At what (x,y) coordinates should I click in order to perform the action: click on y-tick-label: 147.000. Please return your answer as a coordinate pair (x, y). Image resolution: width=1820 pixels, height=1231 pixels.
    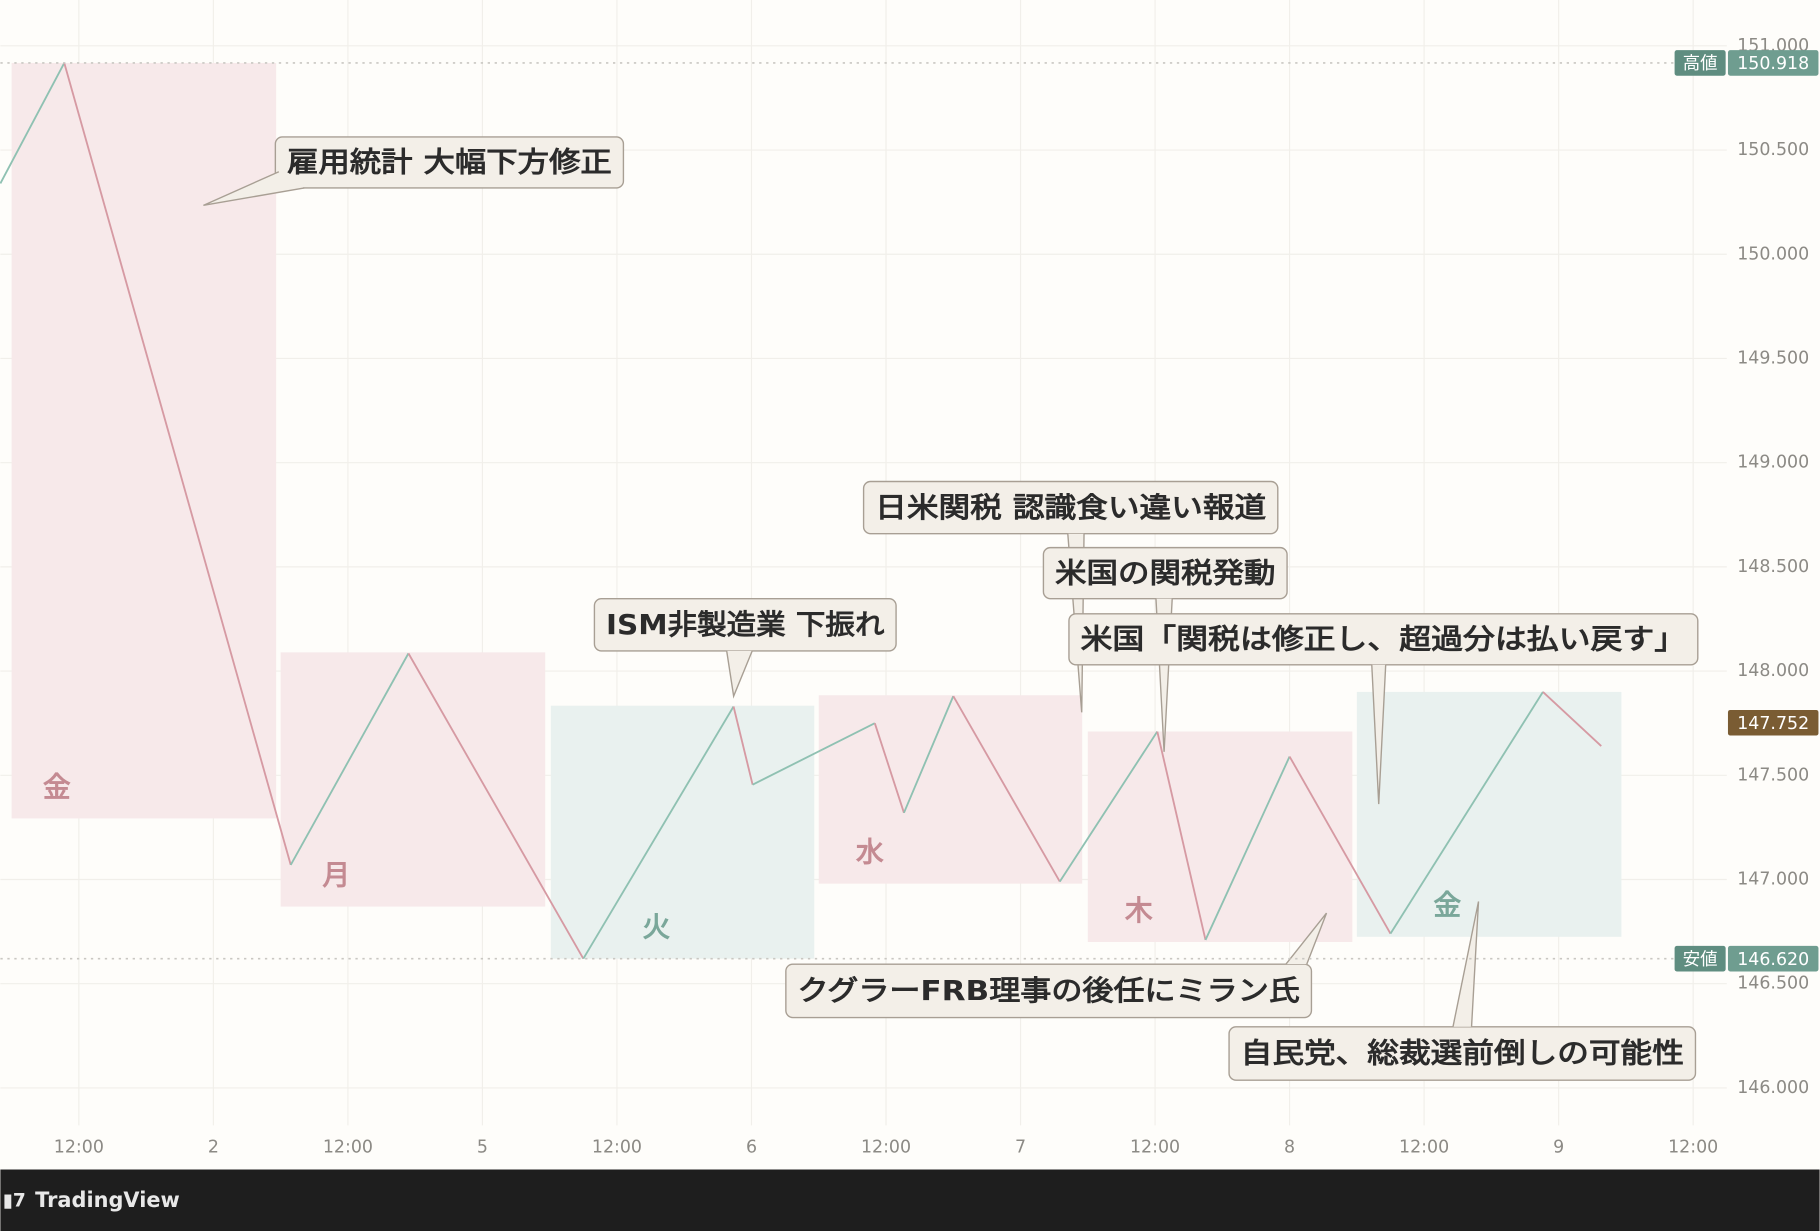
    Looking at the image, I should click on (1773, 879).